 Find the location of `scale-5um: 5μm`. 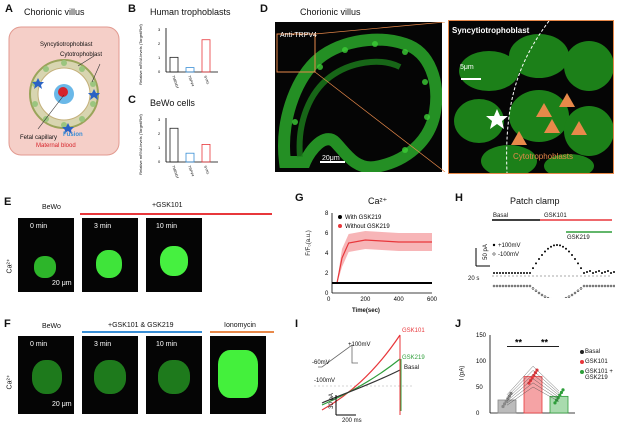

scale-5um: 5μm is located at coordinates (467, 67).